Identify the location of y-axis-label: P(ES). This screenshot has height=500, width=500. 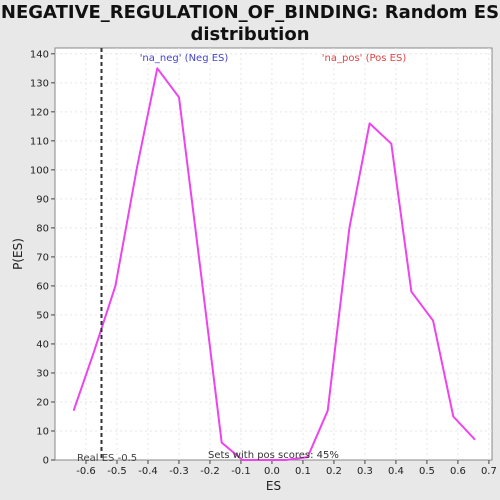
(18, 254).